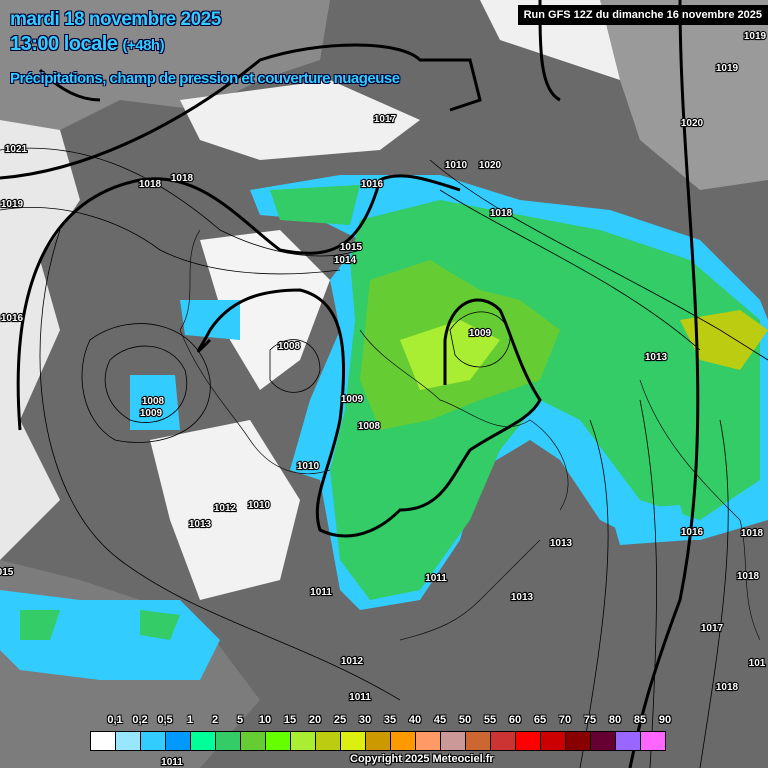  Describe the element at coordinates (540, 720) in the screenshot. I see `legend-tick-label: 65` at that location.